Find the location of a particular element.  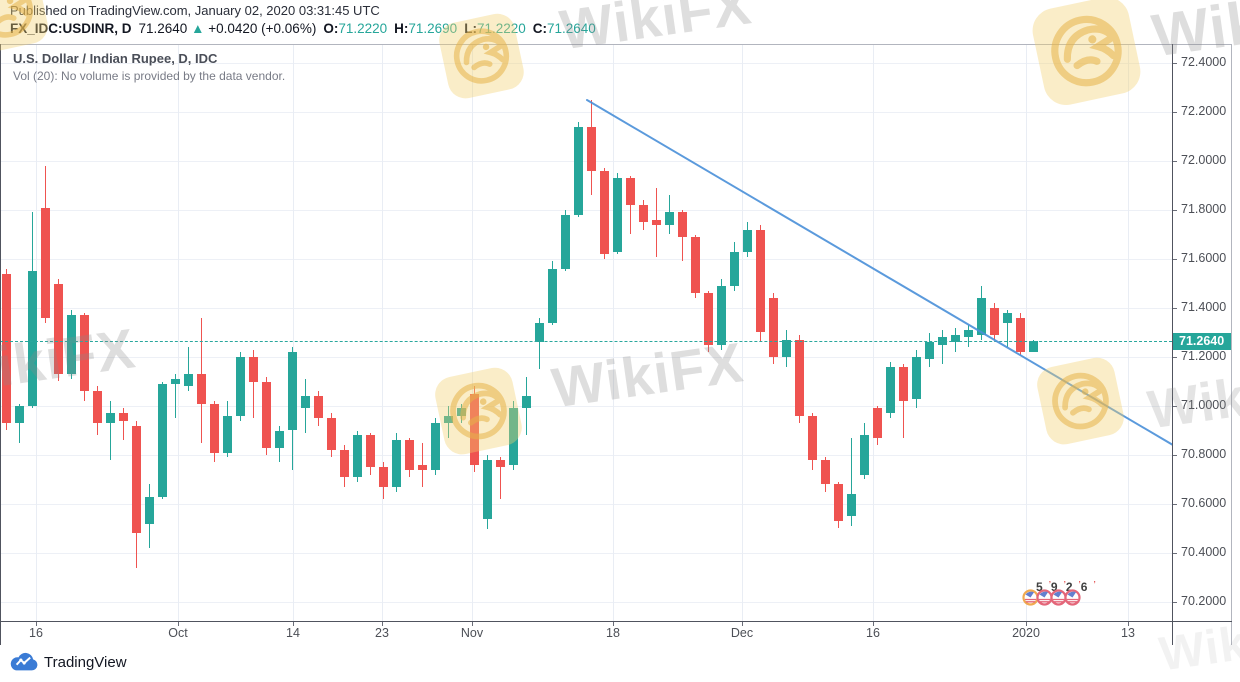

time-axis-label: 23 is located at coordinates (382, 633).